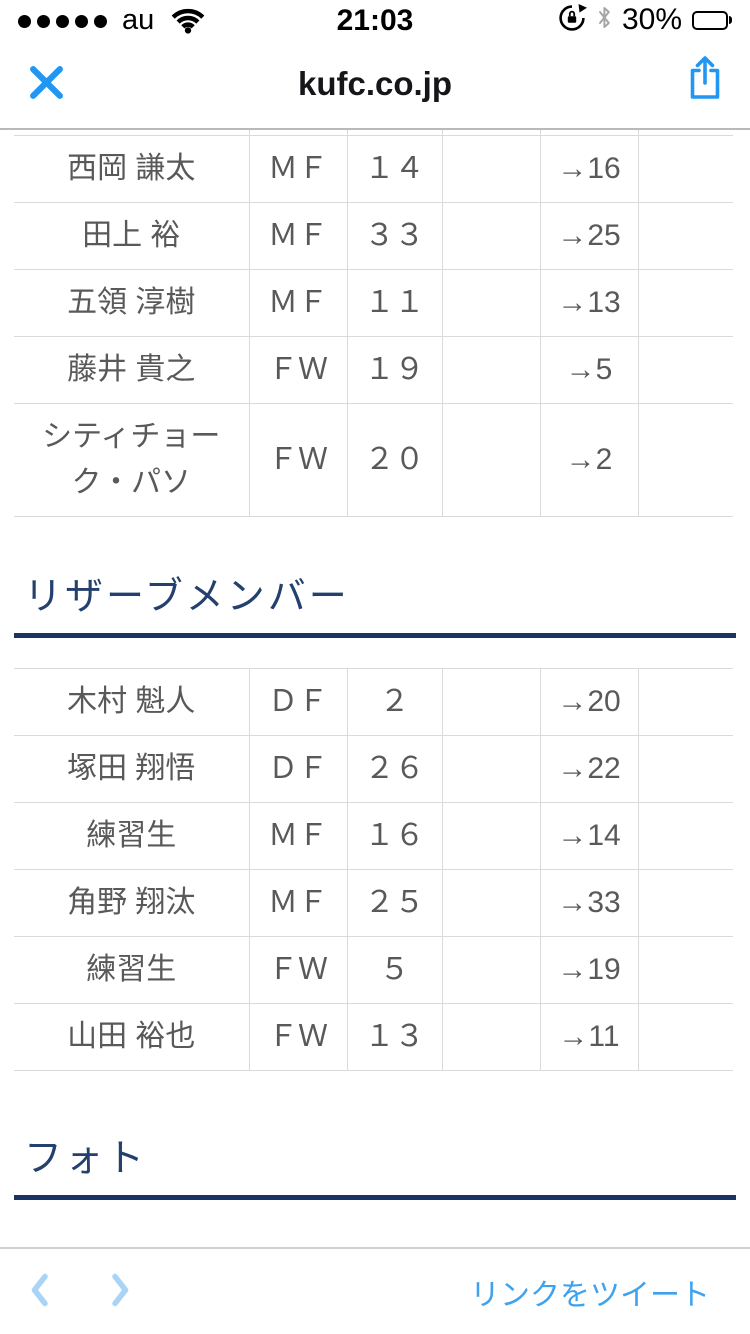 The width and height of the screenshot is (750, 1334). What do you see at coordinates (589, 1037) in the screenshot?
I see `substitution-change-cell: →11` at bounding box center [589, 1037].